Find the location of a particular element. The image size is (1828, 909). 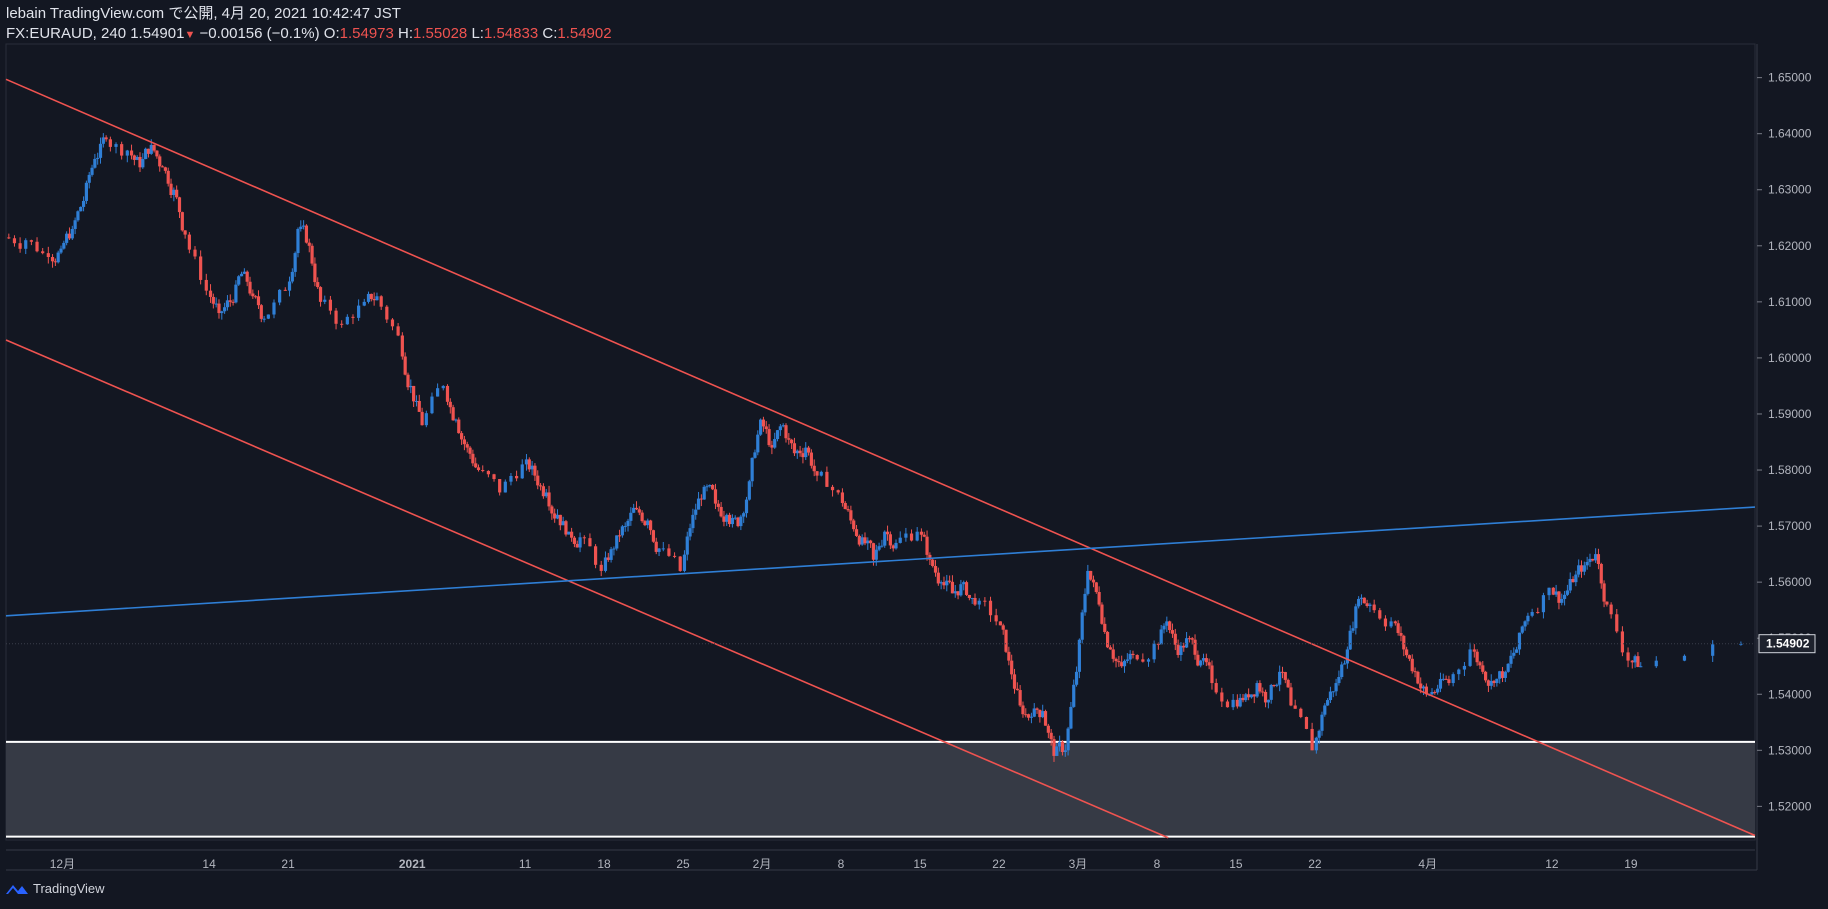

footer-brand: TradingView is located at coordinates (55, 888).